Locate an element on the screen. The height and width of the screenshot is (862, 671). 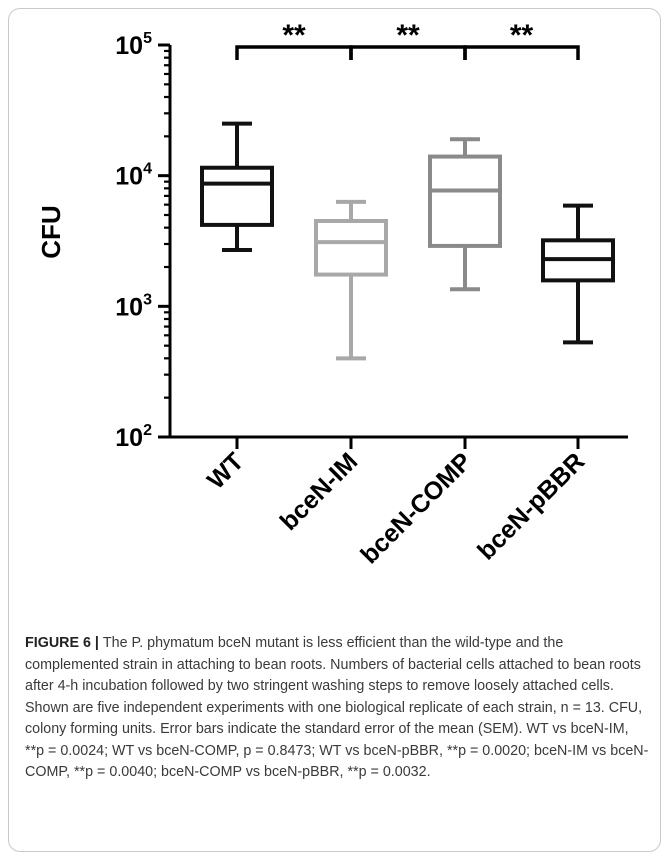
box-WT is located at coordinates (237, 186).